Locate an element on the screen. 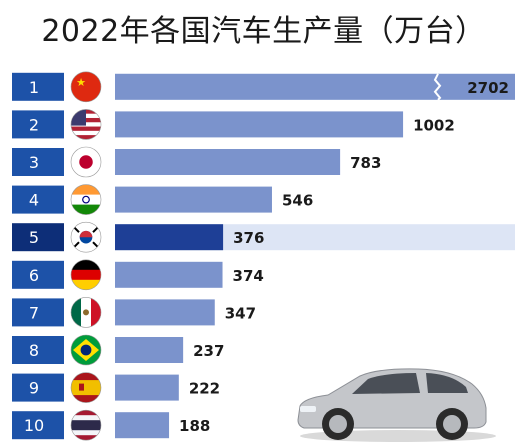 The width and height of the screenshot is (527, 447). bar-row: 4 546 is located at coordinates (162, 199).